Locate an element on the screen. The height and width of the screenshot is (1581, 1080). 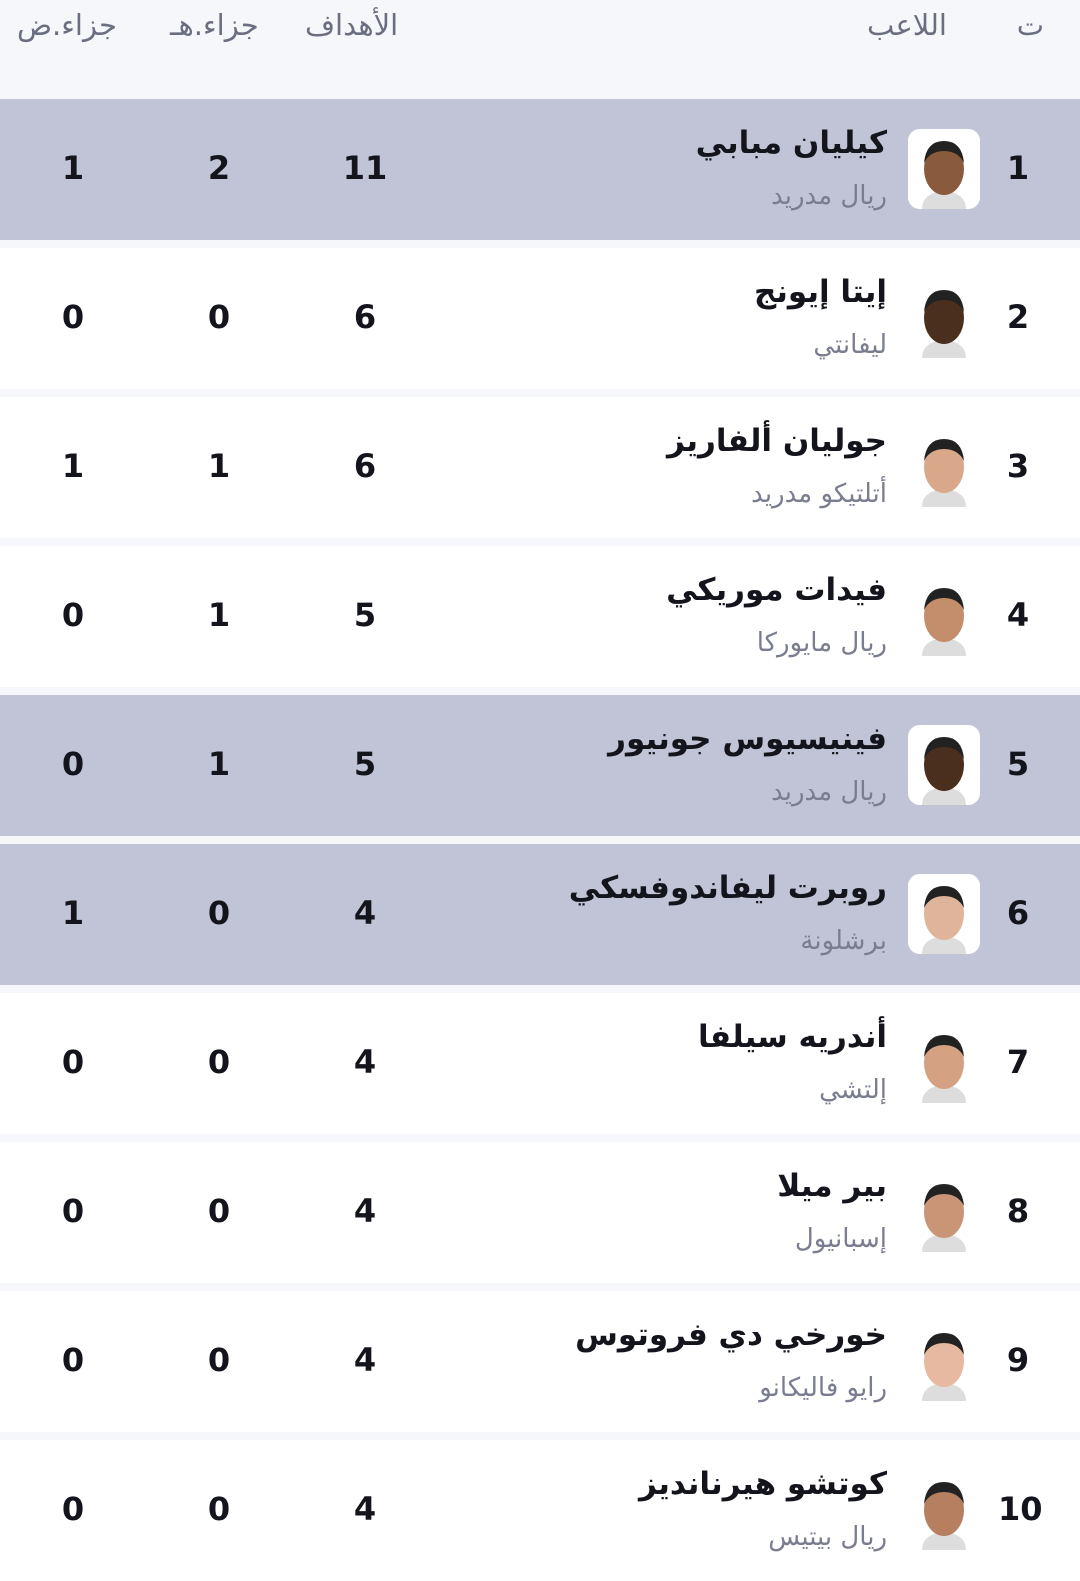
team-name: ريال مايوركا is located at coordinates (821, 643).